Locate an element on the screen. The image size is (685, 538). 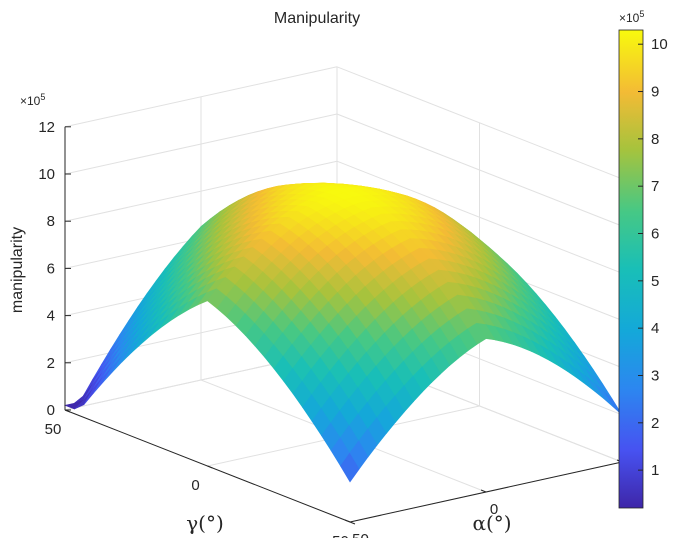
colorbar-tick-label: 5 is located at coordinates (655, 281).